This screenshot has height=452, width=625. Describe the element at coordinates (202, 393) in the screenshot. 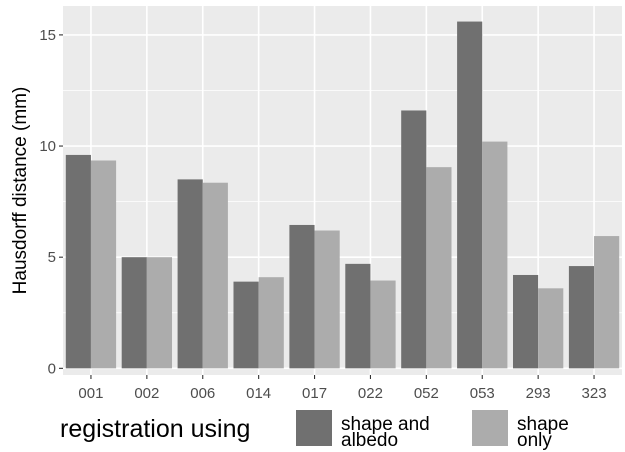

I see `x-tick-label: 006` at that location.